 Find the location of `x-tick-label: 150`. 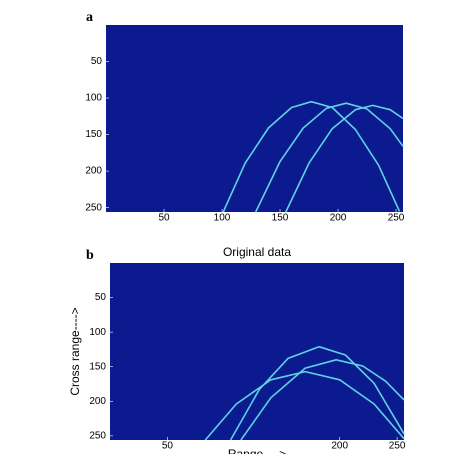

x-tick-label: 150 is located at coordinates (280, 218).